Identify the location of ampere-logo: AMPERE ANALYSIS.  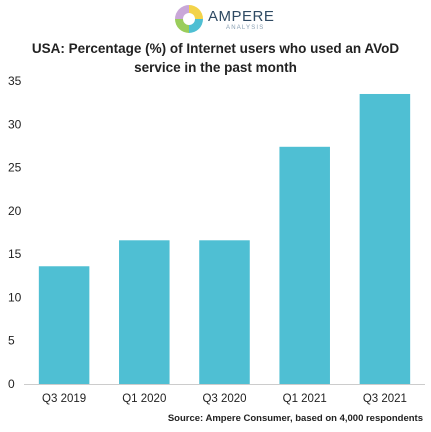
(224, 20).